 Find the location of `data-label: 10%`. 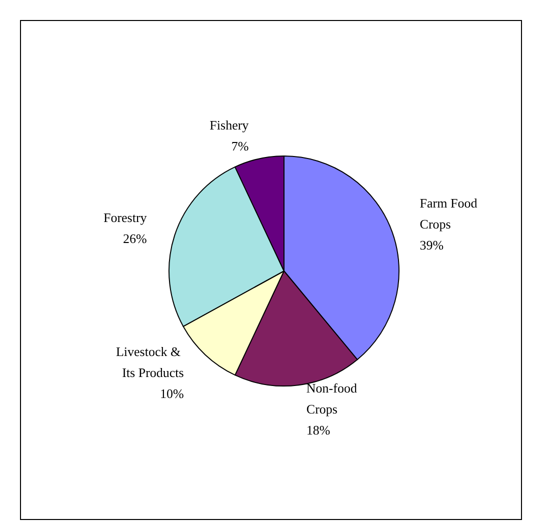

data-label: 10% is located at coordinates (172, 393).